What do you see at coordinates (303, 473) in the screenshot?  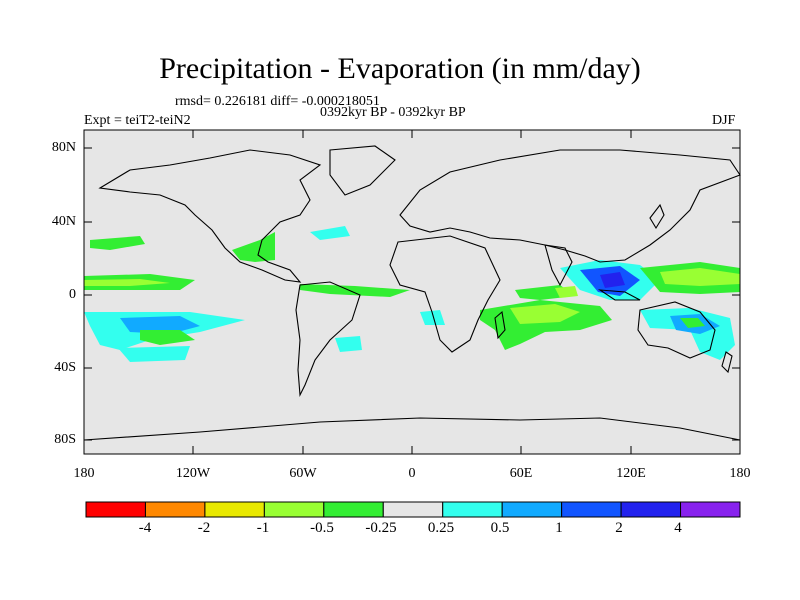 I see `lon-label-60w: 60W` at bounding box center [303, 473].